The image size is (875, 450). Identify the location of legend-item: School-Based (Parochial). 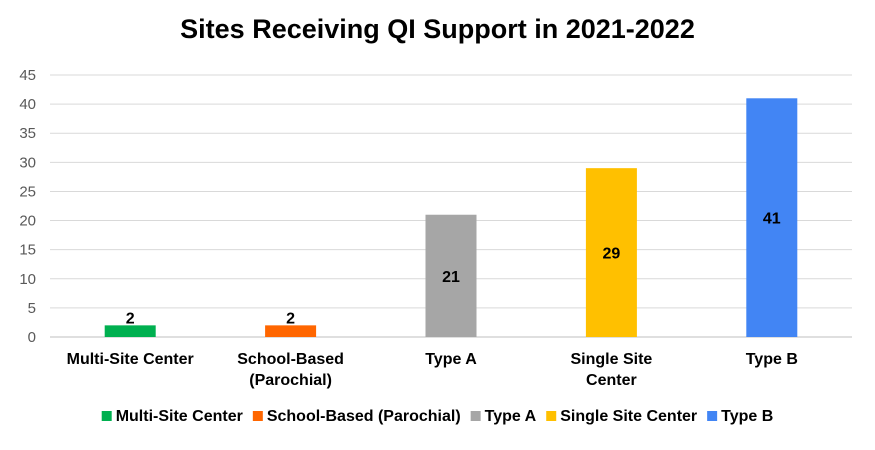
(356, 416).